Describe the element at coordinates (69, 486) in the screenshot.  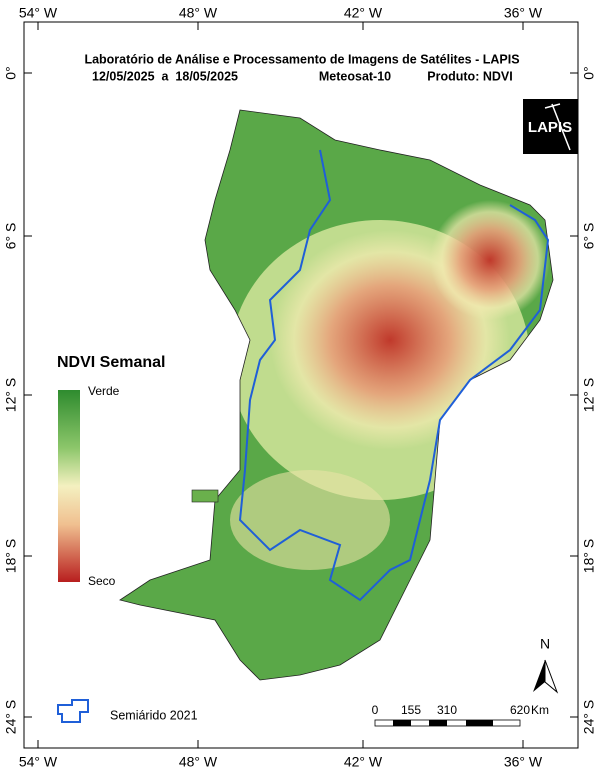
I see `legend-colorbar` at that location.